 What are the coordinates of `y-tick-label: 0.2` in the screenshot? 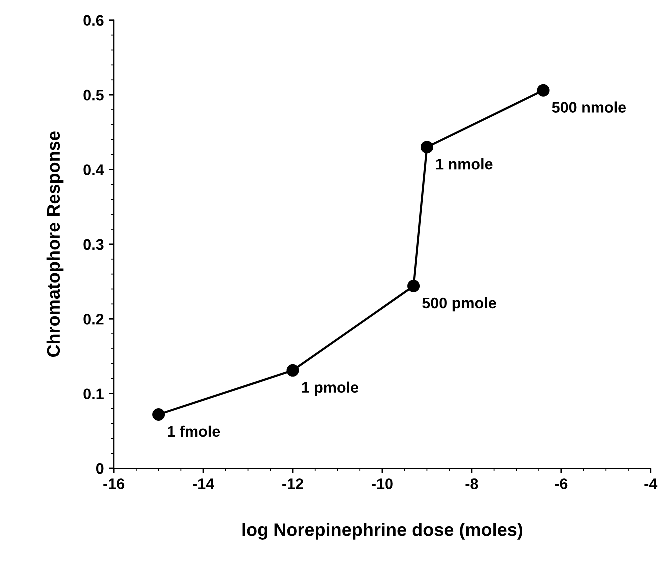 It's located at (94, 319).